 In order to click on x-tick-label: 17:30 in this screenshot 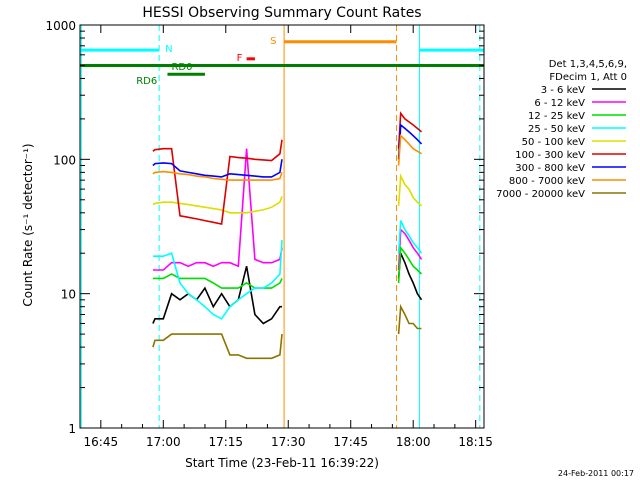, I will do `click(288, 442)`.